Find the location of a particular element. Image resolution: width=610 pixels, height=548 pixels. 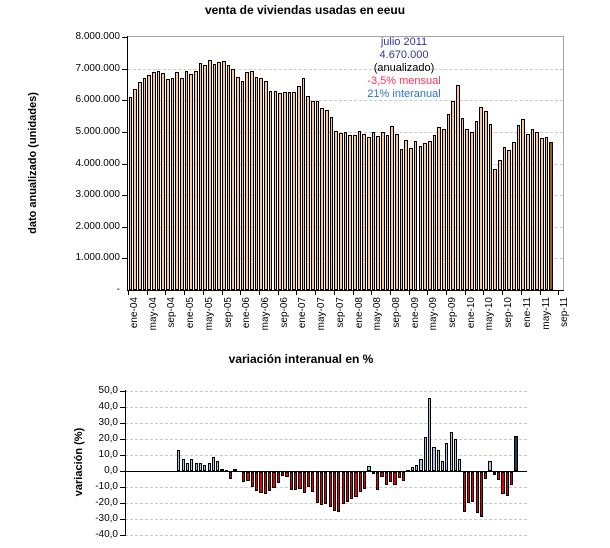

x-tick-label: sep-10 is located at coordinates (509, 312).